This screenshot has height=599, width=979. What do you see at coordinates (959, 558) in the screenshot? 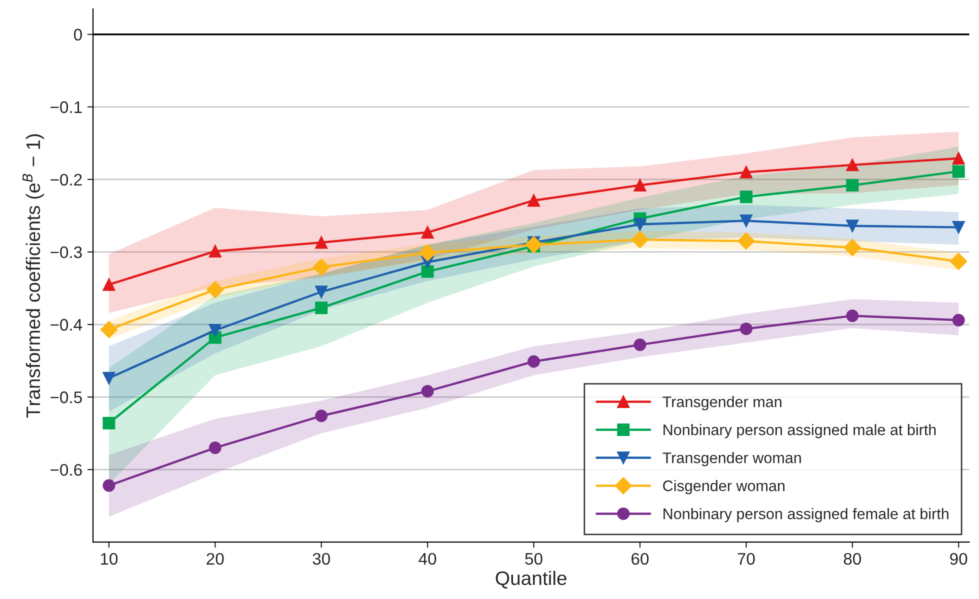
I see `x-tick-label: 90` at bounding box center [959, 558].